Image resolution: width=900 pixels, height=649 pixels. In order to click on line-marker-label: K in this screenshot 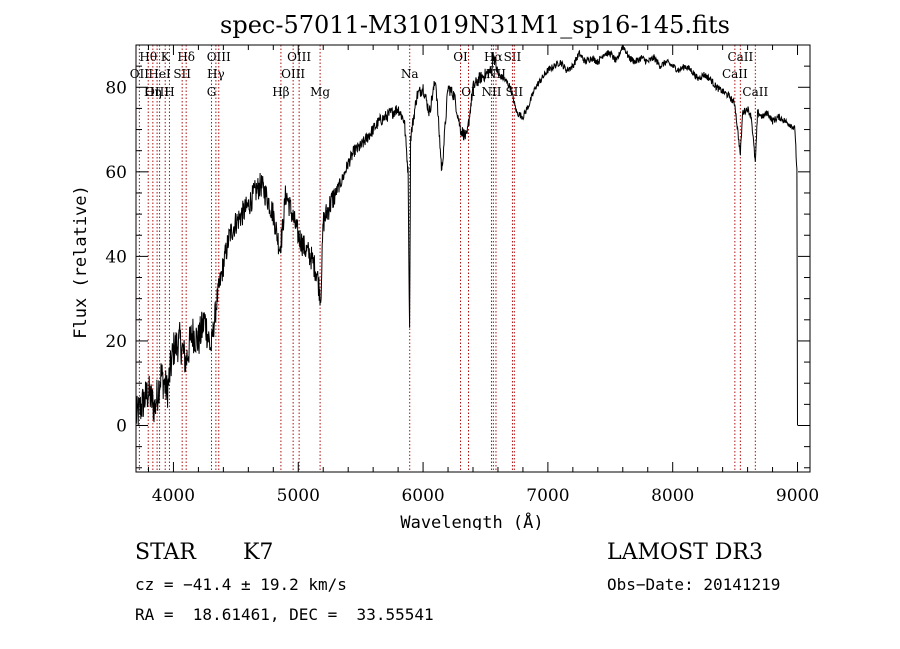, I will do `click(166, 57)`.